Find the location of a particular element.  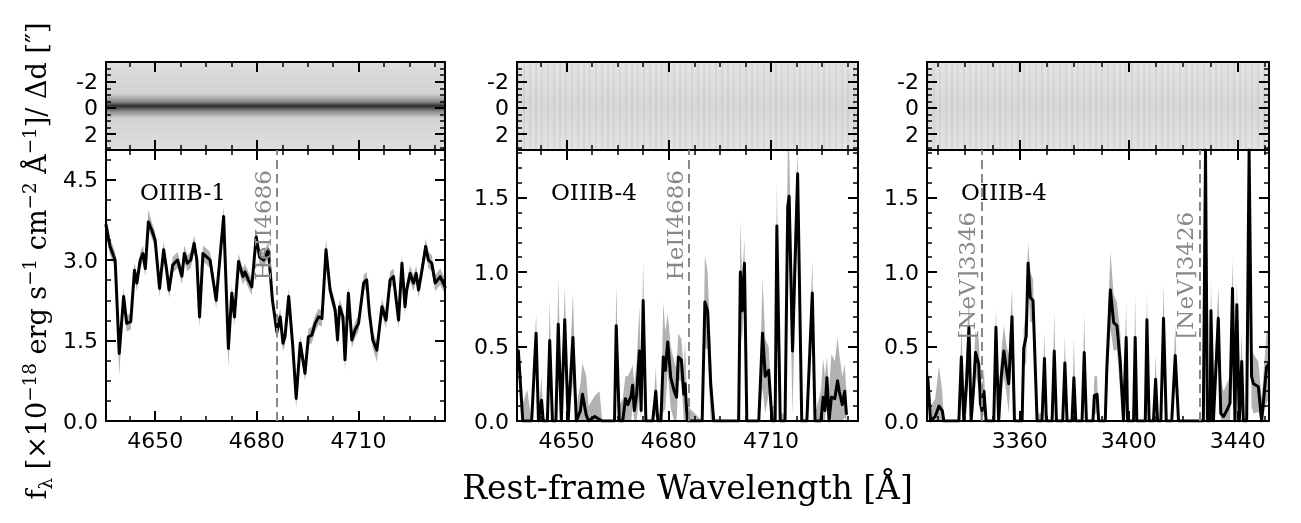

ref-line-label: [NeV]3426 is located at coordinates (1185, 275).